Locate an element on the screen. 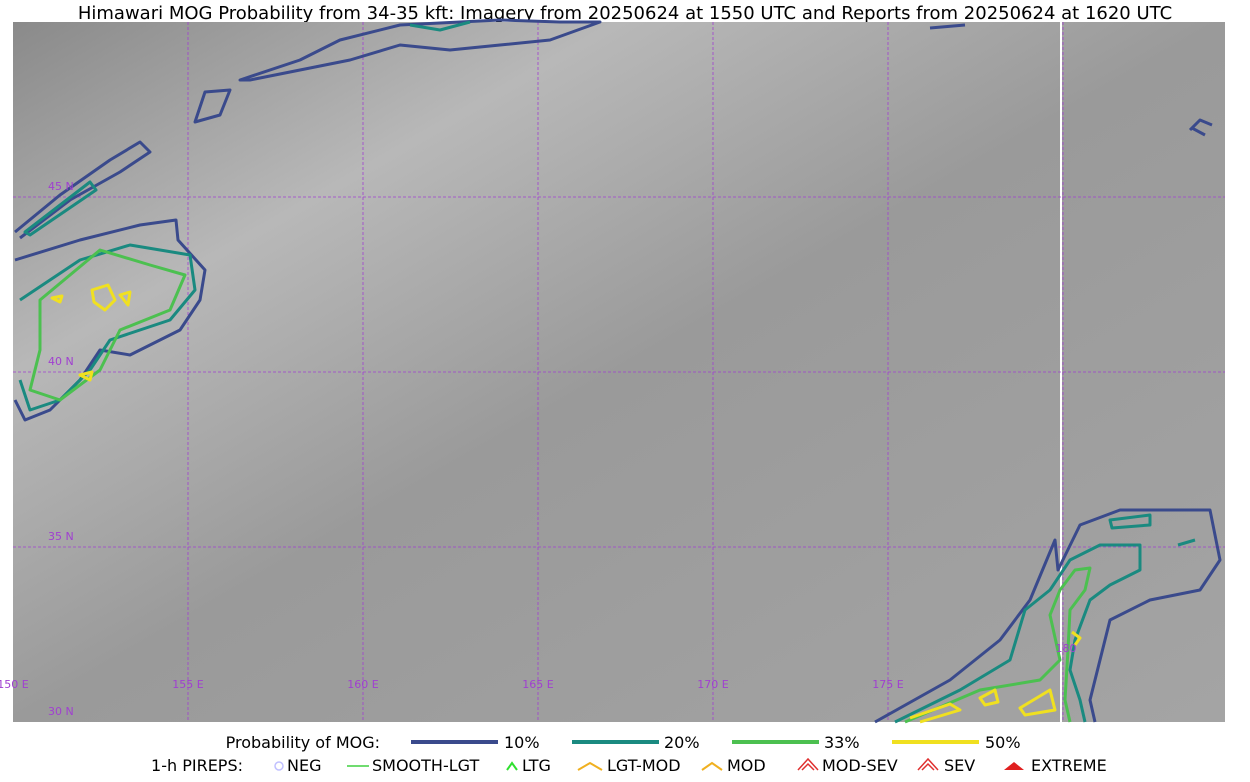  lon-label: 150 E is located at coordinates (14, 684).